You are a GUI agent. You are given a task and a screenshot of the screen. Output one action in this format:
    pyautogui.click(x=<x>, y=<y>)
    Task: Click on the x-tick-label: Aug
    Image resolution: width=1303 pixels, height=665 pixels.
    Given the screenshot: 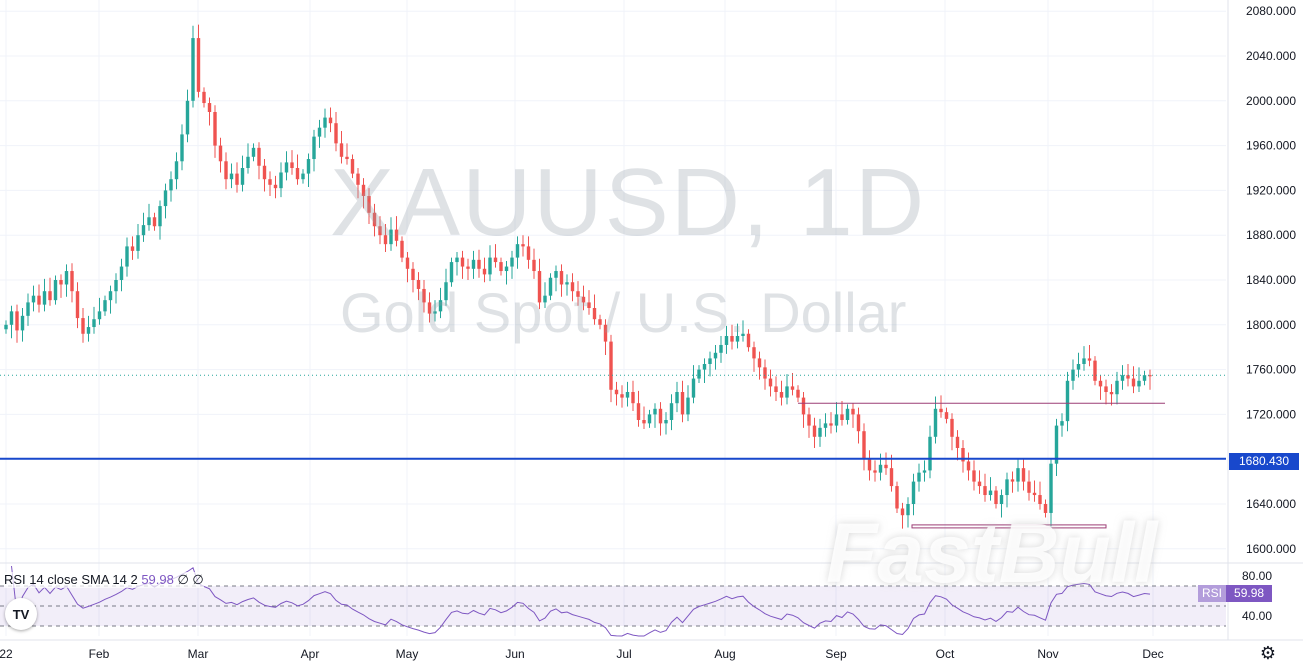 What is the action you would take?
    pyautogui.click(x=724, y=654)
    